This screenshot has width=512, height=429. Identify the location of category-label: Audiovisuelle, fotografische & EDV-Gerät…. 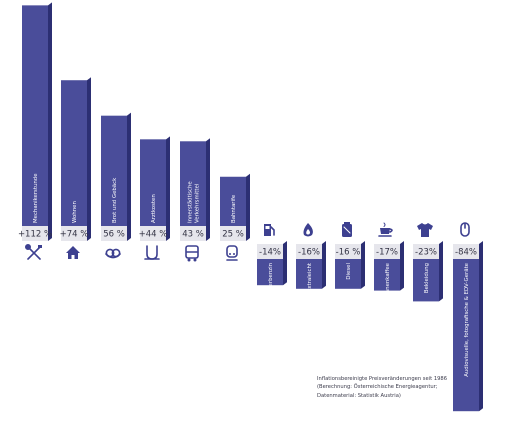
(467, 319).